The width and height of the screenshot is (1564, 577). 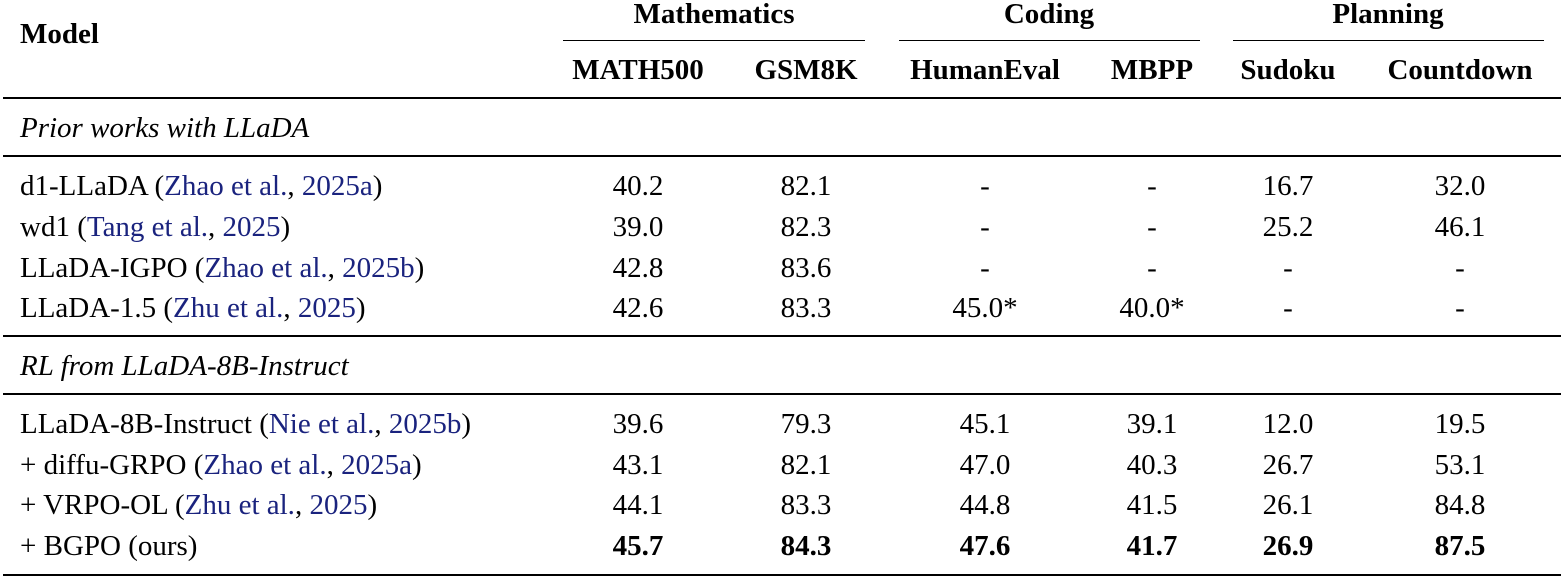 I want to click on table-cell: 84.8, so click(x=1460, y=505).